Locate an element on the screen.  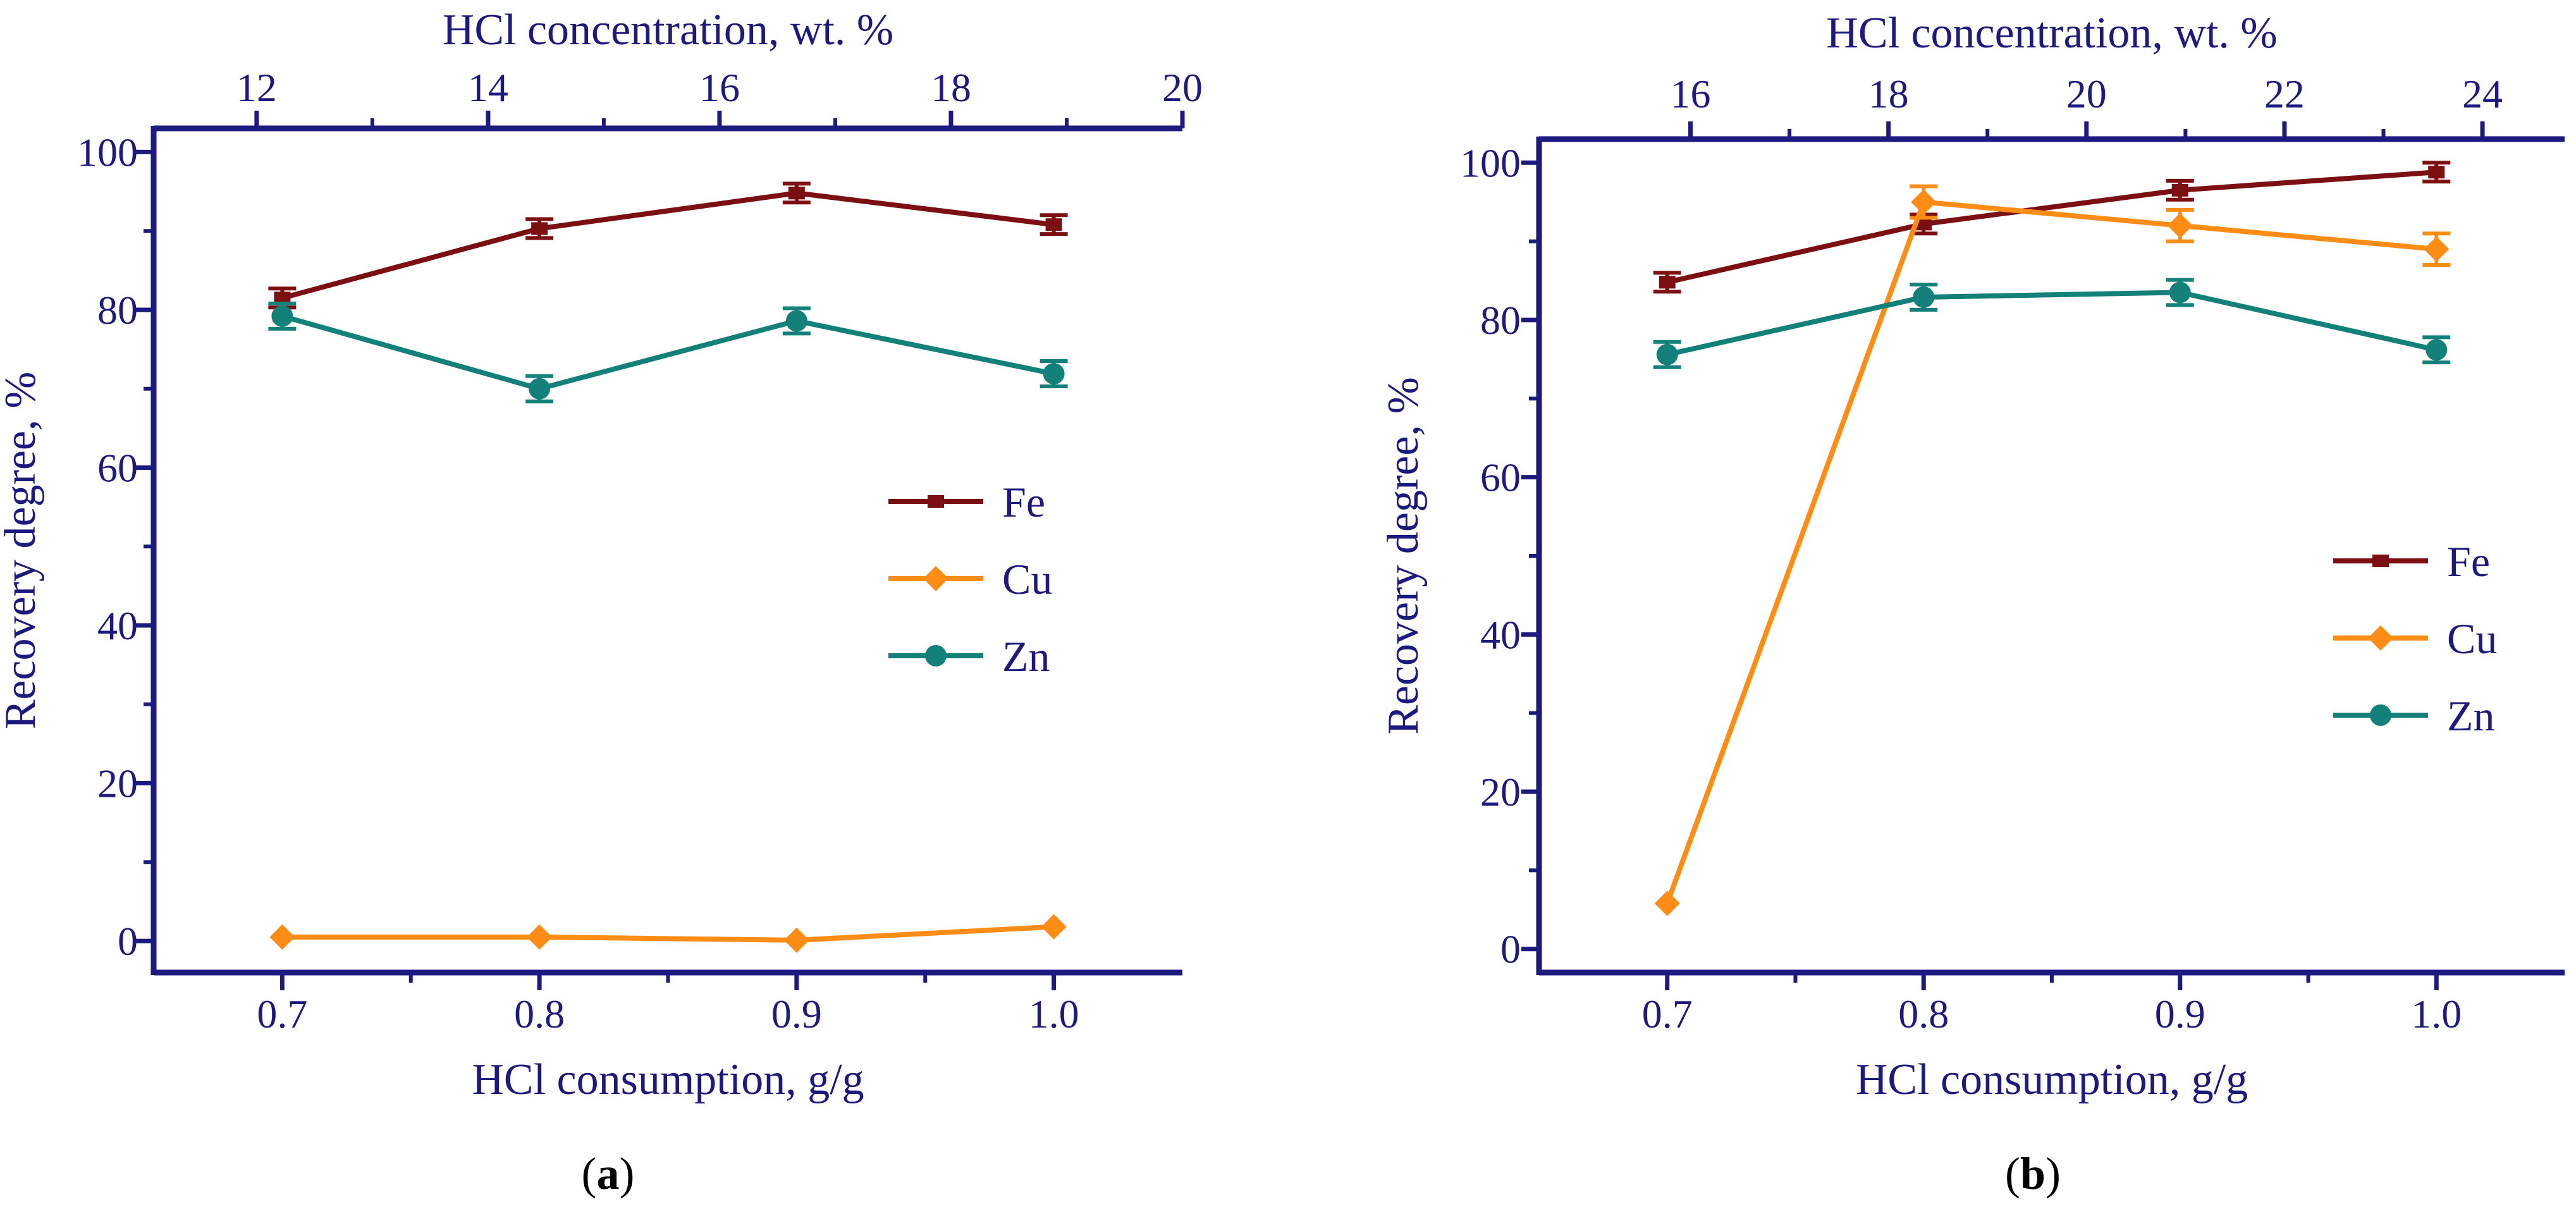
top-x-tick-label: 24 is located at coordinates (2482, 93).